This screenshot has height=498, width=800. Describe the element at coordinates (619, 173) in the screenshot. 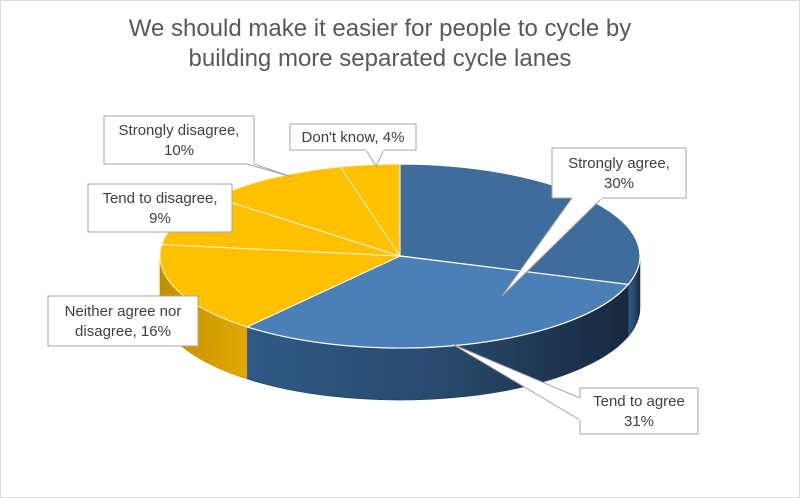

I see `callout-box-strongly-agree` at that location.